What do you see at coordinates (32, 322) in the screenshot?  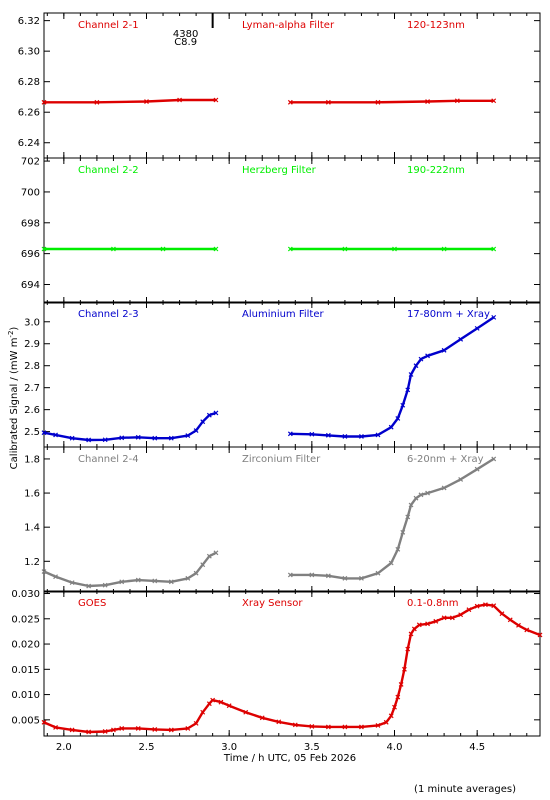 I see `y-tick-label: 3.0` at bounding box center [32, 322].